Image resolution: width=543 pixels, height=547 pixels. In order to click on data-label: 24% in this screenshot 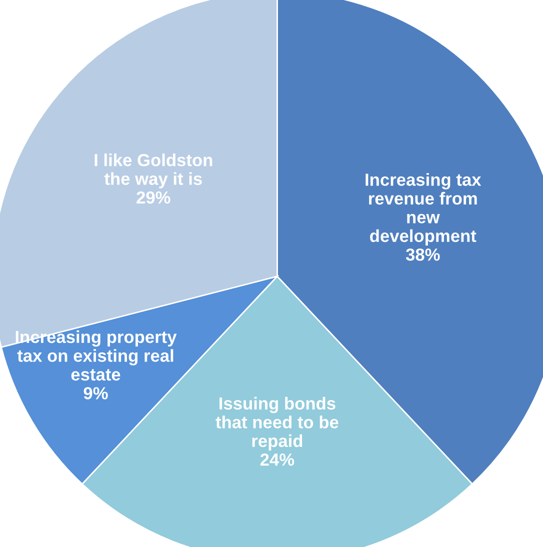, I will do `click(277, 459)`.